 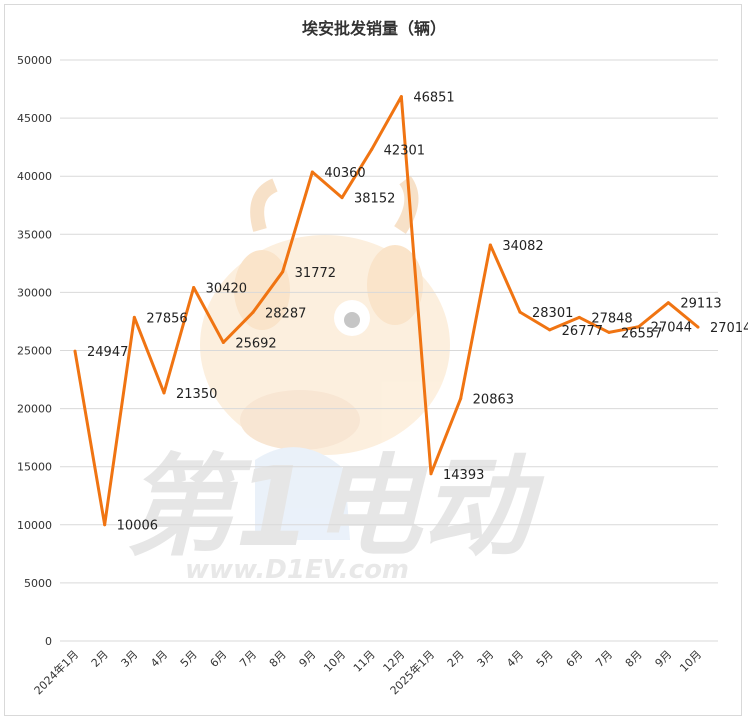 What do you see at coordinates (48, 641) in the screenshot?
I see `y-tick-label: 0` at bounding box center [48, 641].